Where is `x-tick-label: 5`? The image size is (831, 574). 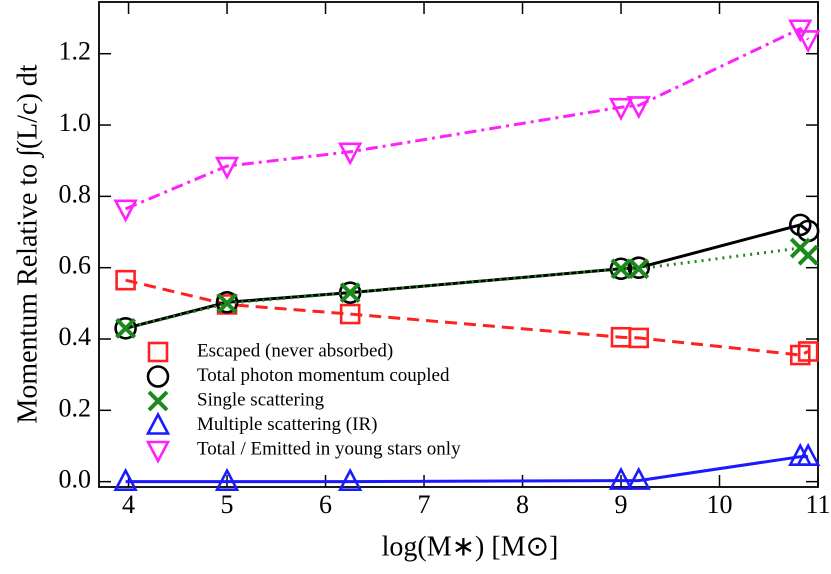 x-tick-label: 5 is located at coordinates (227, 504).